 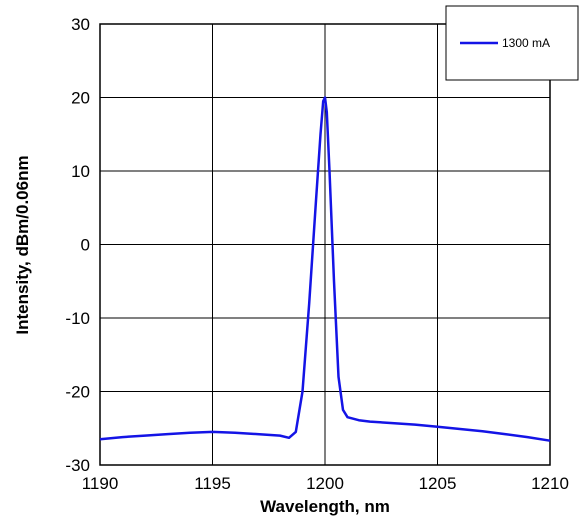 What do you see at coordinates (77, 245) in the screenshot?
I see `y-tick-labels: 30 20 10 0 -10 -20 -30` at bounding box center [77, 245].